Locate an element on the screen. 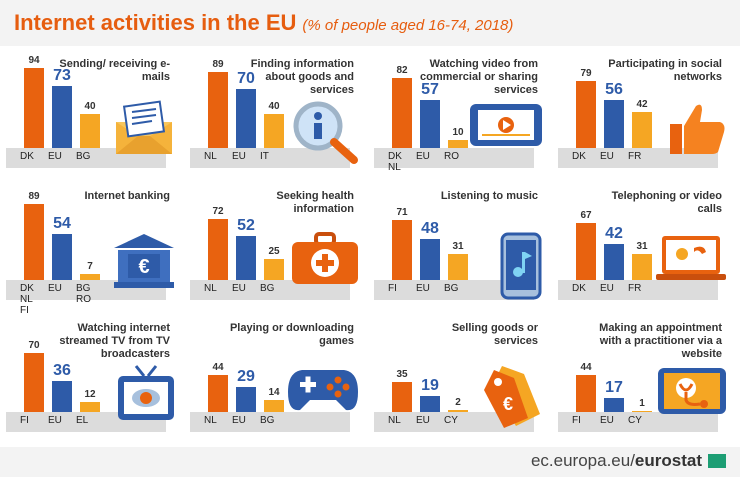 This screenshot has height=477, width=740. data-label: 29 is located at coordinates (246, 377).